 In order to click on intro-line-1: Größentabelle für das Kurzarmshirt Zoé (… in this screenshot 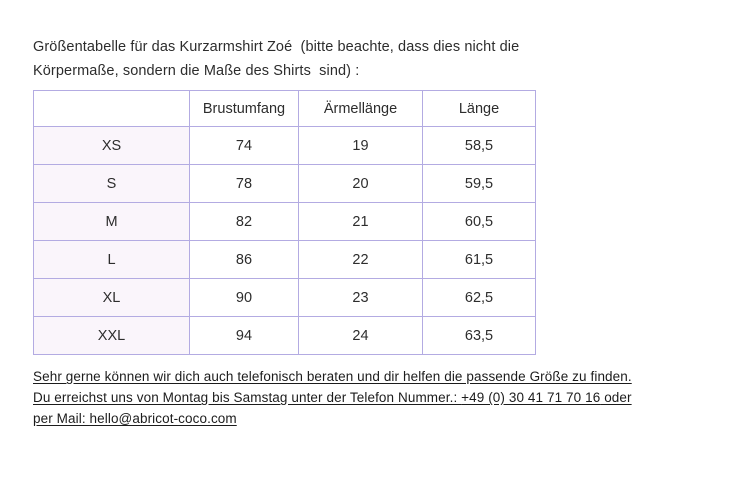, I will do `click(276, 47)`.